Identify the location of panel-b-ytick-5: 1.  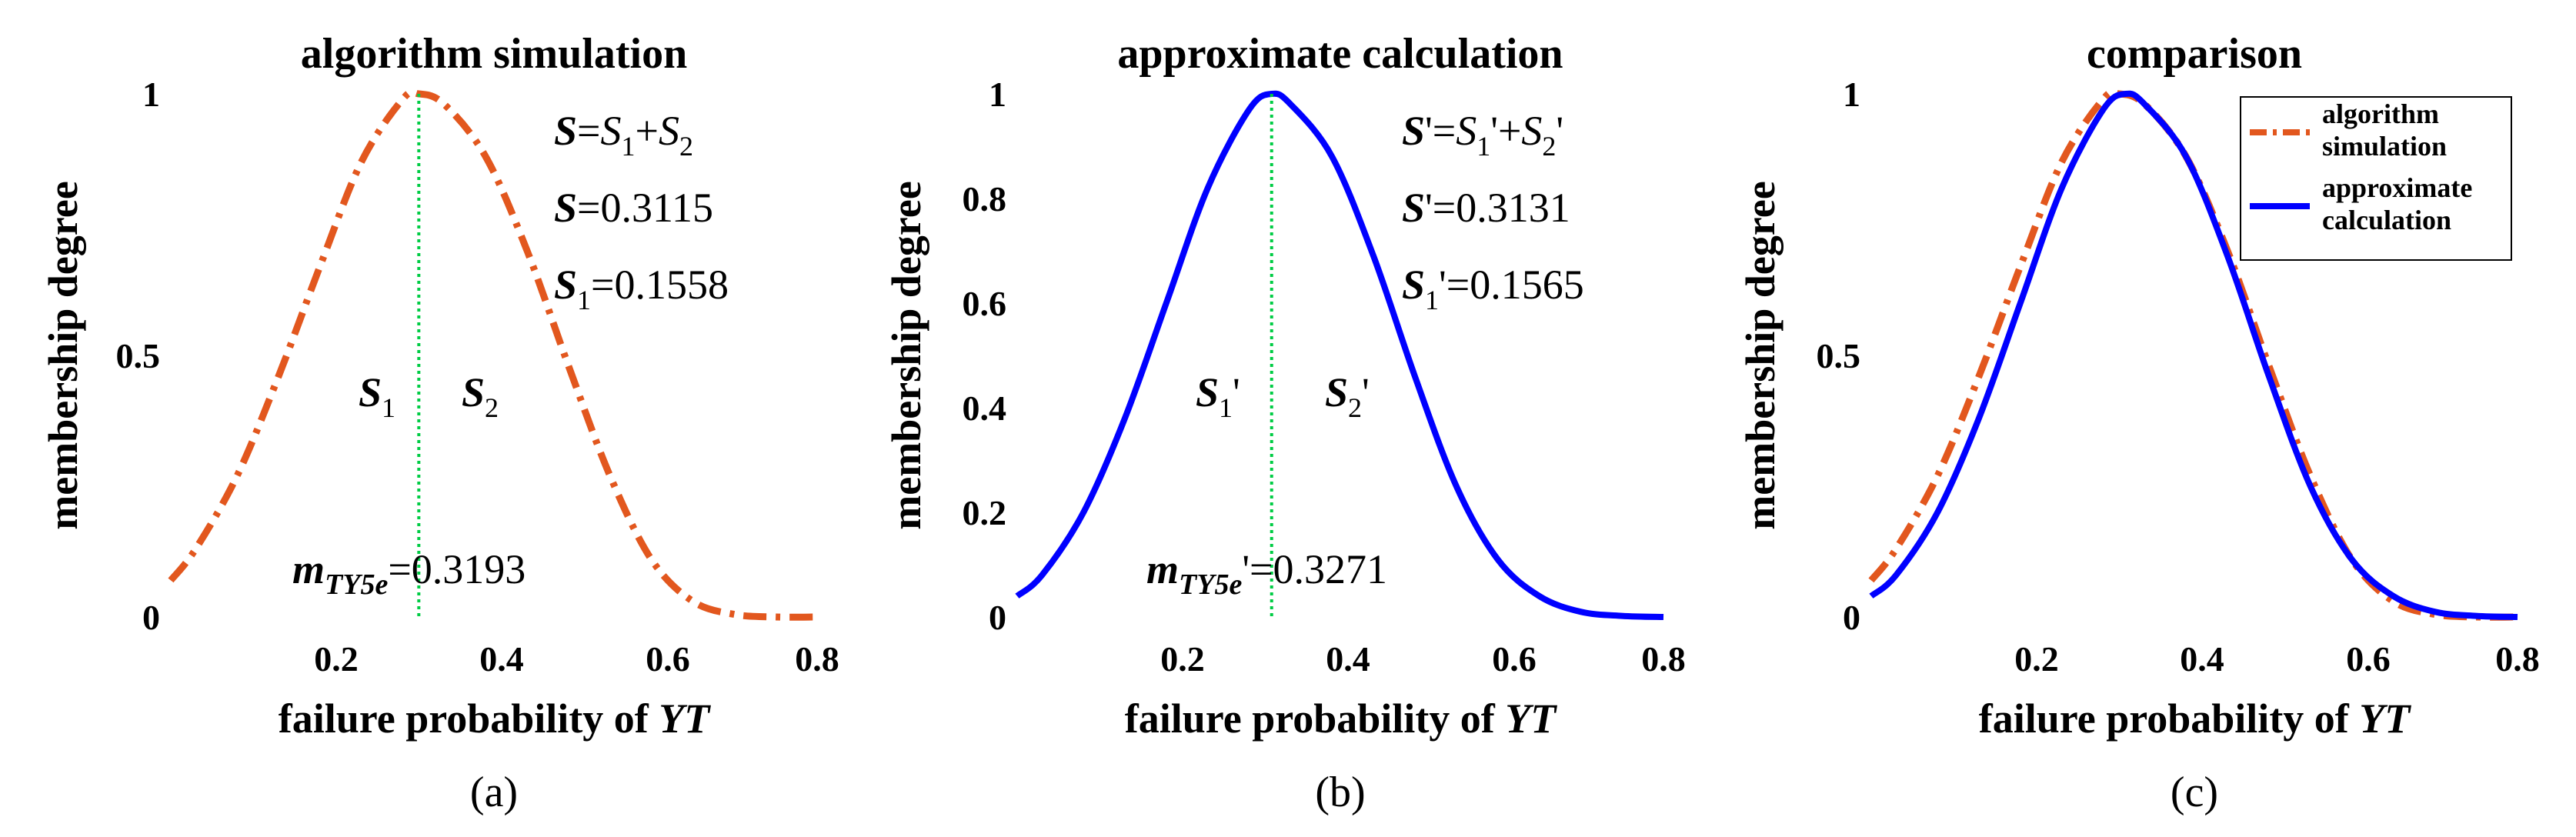
(998, 94).